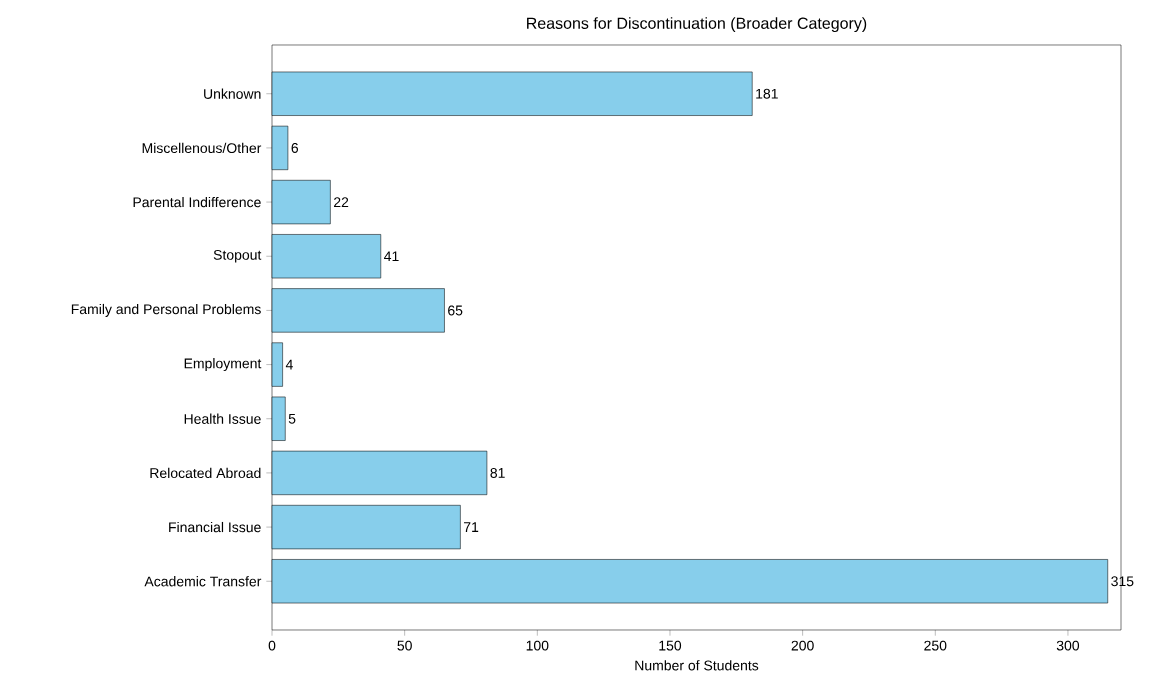 The image size is (1156, 693). What do you see at coordinates (203, 581) in the screenshot?
I see `y-tick-label: Academic Transfer` at bounding box center [203, 581].